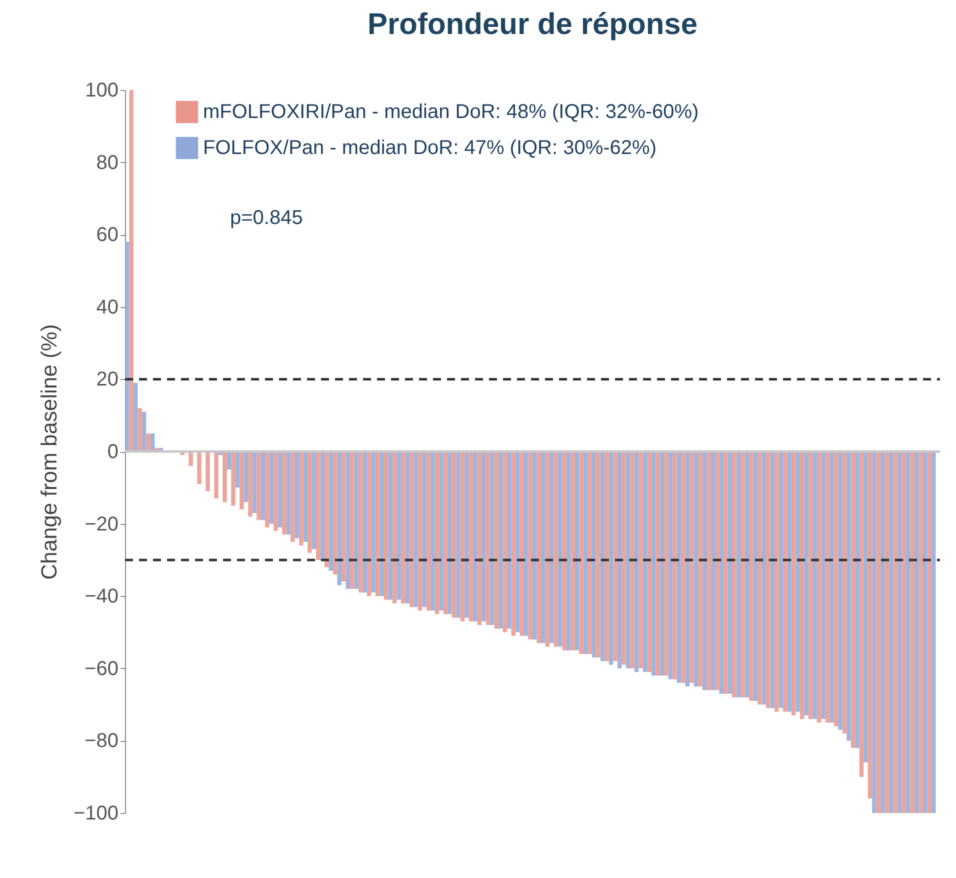  Describe the element at coordinates (101, 597) in the screenshot. I see `y-tick-label: −40` at that location.